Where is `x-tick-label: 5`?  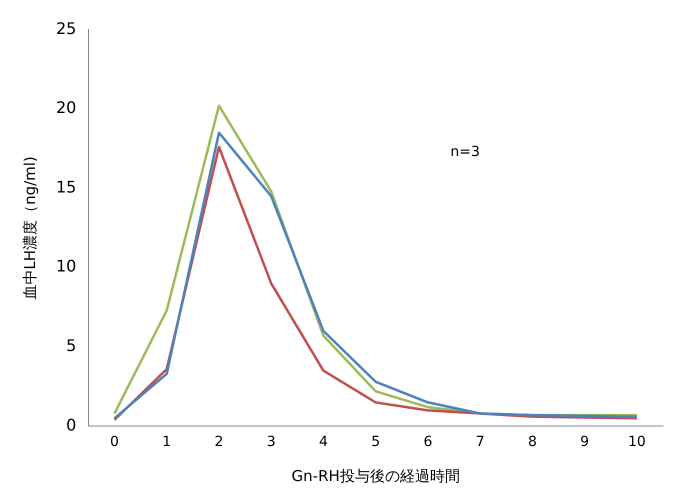 x-tick-label: 5 is located at coordinates (375, 442).